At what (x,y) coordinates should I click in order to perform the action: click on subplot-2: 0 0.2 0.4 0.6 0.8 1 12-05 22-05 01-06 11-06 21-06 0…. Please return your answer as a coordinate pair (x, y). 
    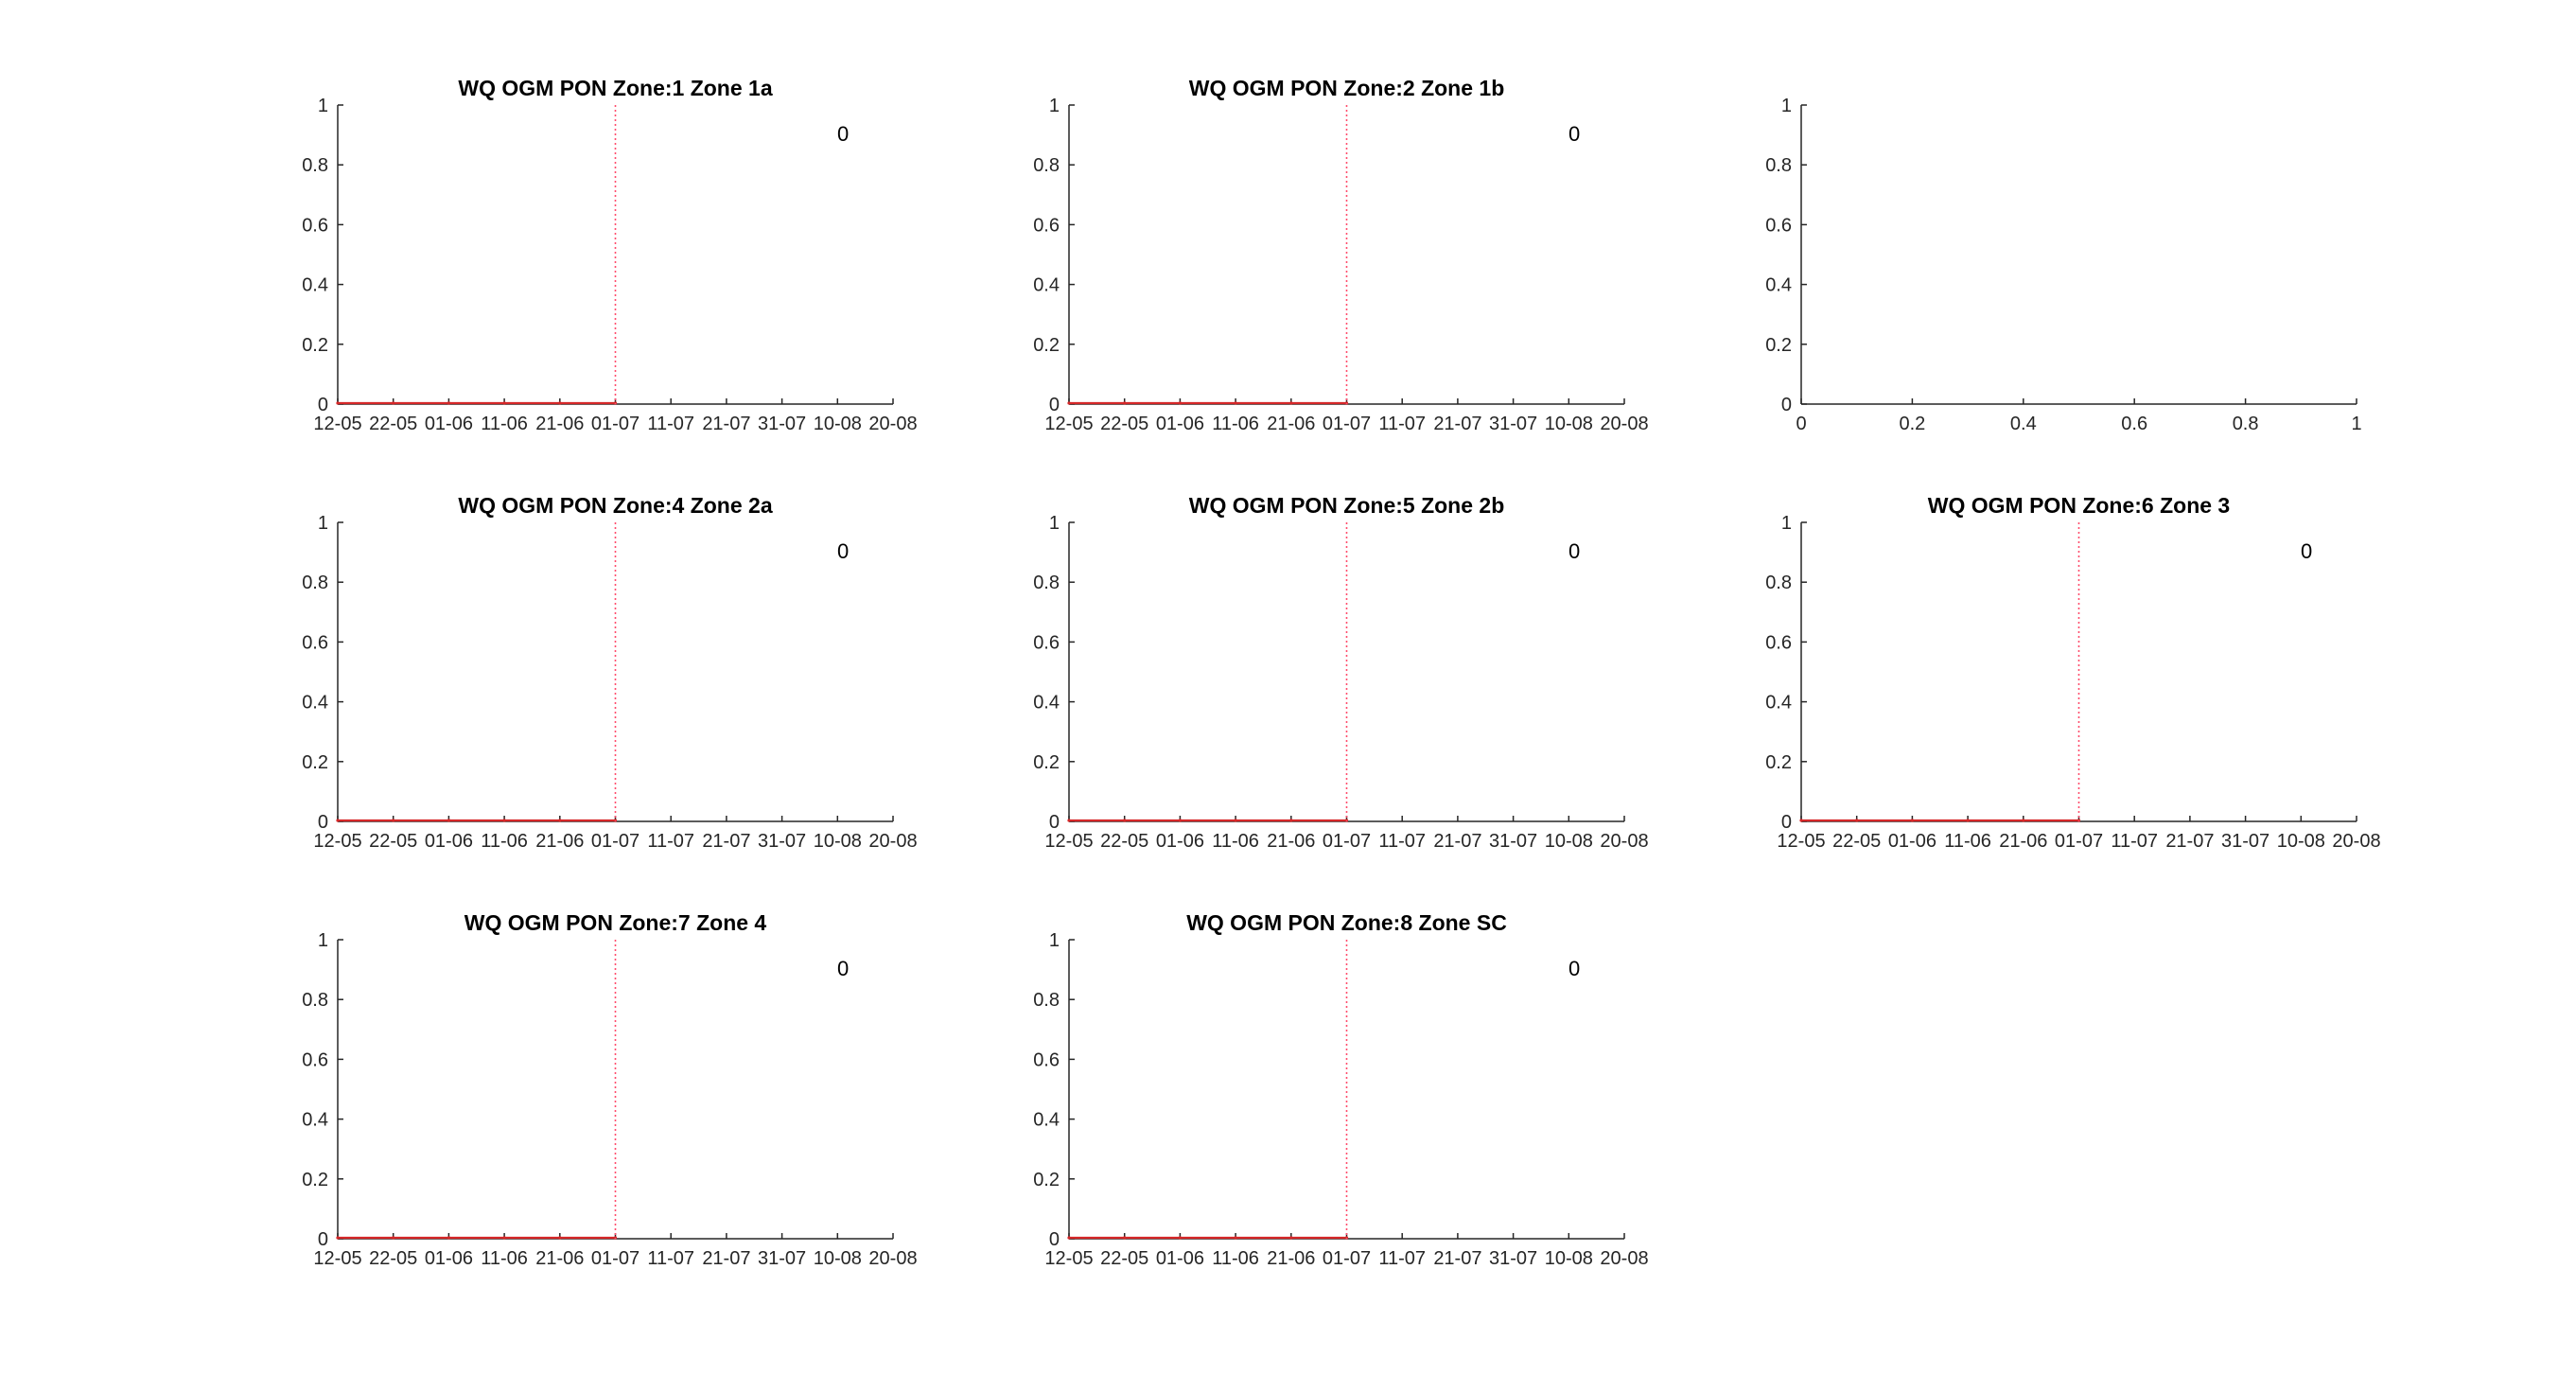
    Looking at the image, I should click on (1340, 255).